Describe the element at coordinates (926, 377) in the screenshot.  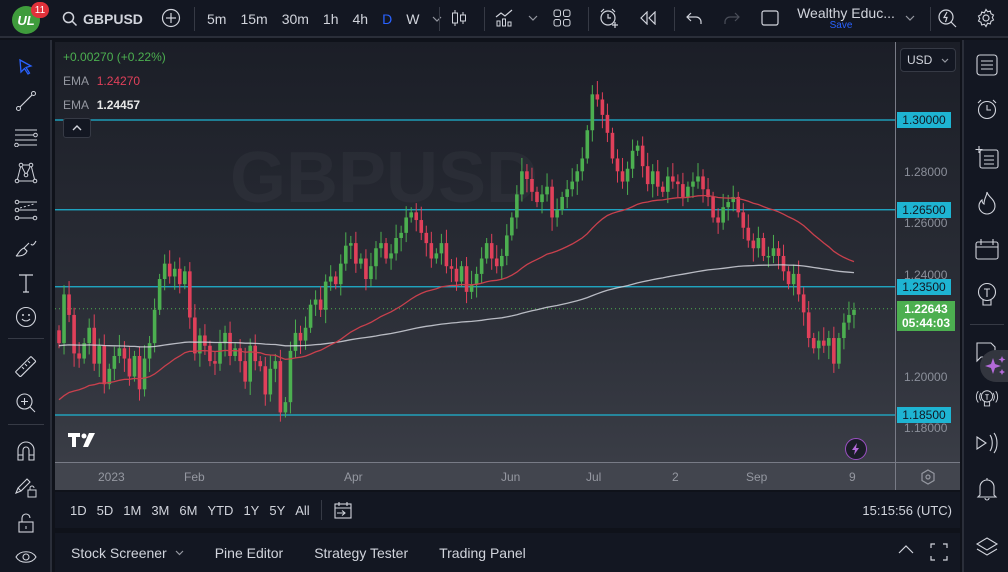
I see `price-label: 1.20000` at that location.